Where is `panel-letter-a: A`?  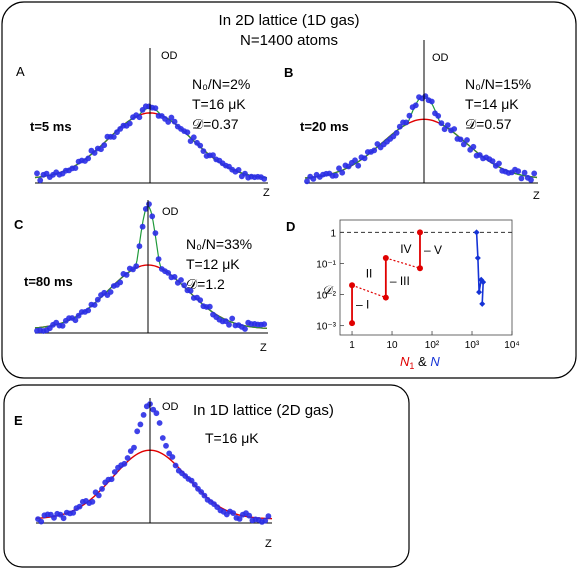
panel-letter-a: A is located at coordinates (20, 71).